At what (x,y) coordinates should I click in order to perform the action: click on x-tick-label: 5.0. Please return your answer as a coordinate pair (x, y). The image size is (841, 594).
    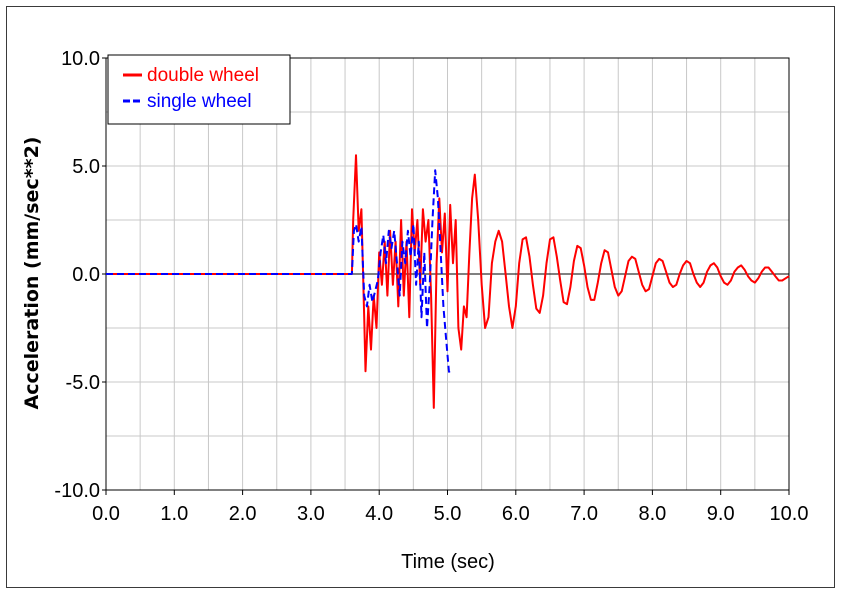
    Looking at the image, I should click on (448, 514).